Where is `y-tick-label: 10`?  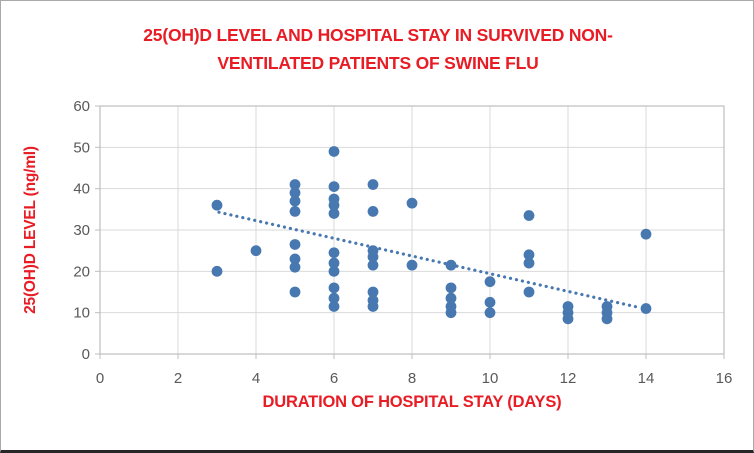 y-tick-label: 10 is located at coordinates (81, 313).